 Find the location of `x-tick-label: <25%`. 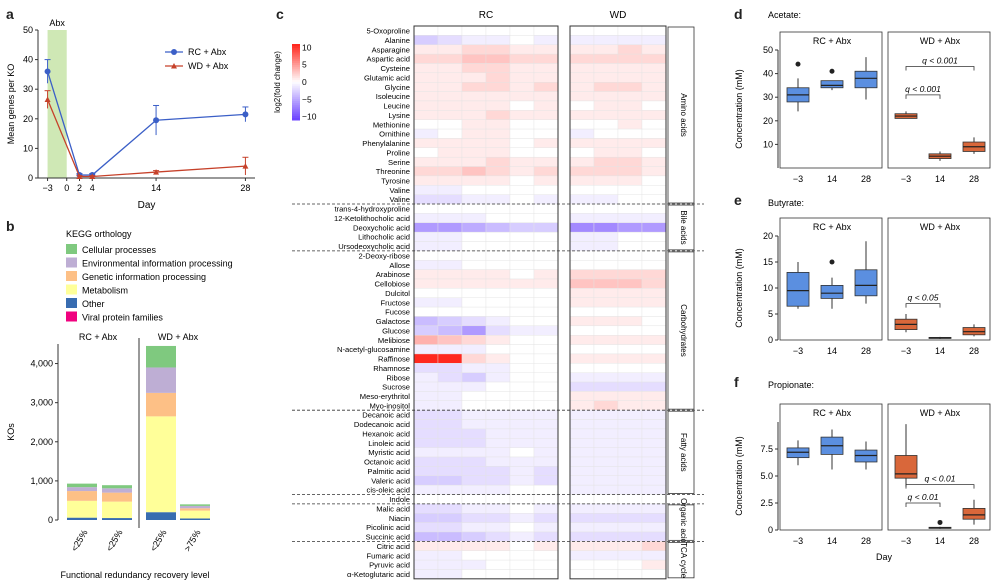

x-tick-label: <25% is located at coordinates (114, 540).